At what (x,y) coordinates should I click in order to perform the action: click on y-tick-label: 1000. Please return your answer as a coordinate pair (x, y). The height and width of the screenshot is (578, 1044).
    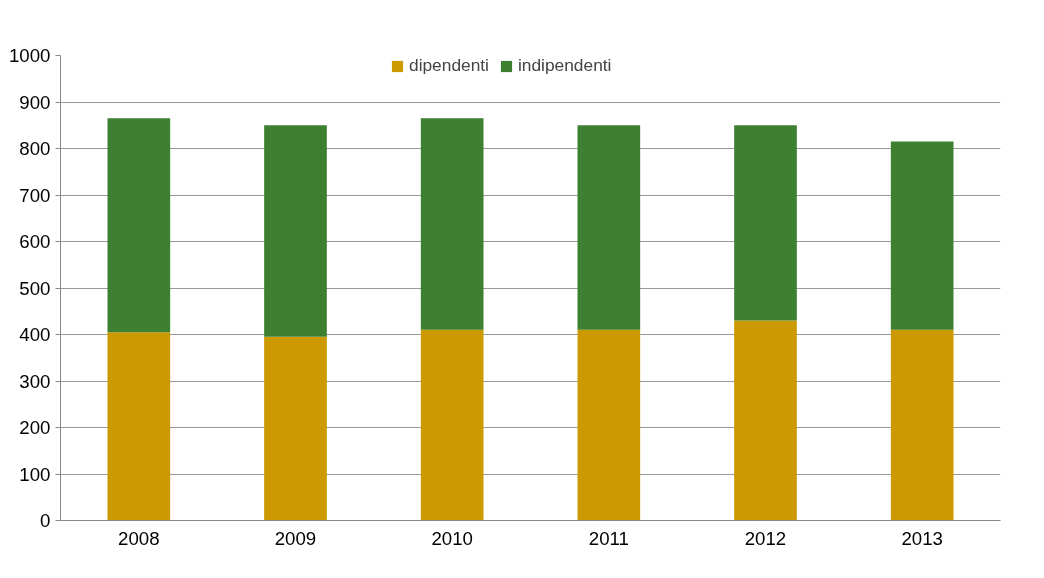
    Looking at the image, I should click on (30, 55).